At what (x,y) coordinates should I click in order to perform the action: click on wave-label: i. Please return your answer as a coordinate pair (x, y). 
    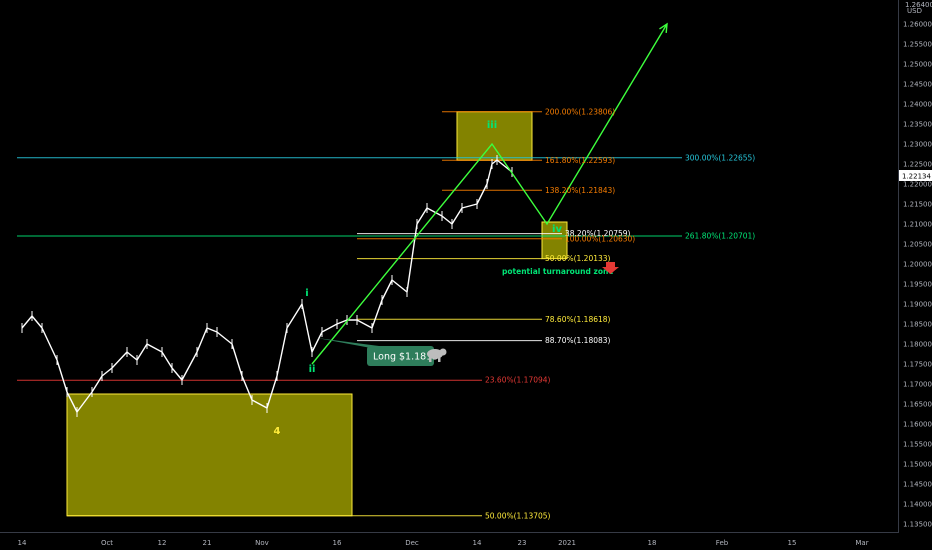
    Looking at the image, I should click on (306, 293).